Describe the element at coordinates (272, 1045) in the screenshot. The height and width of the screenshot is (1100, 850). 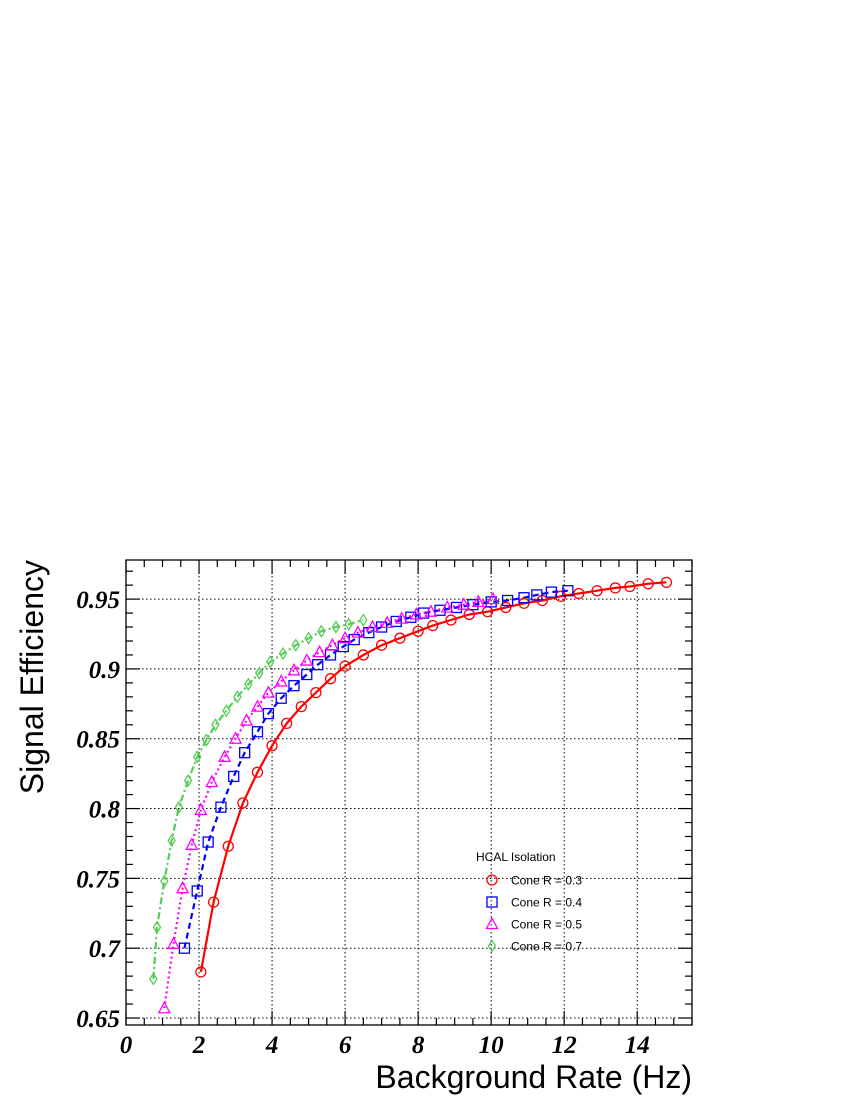
I see `x-tick-label: 4` at that location.